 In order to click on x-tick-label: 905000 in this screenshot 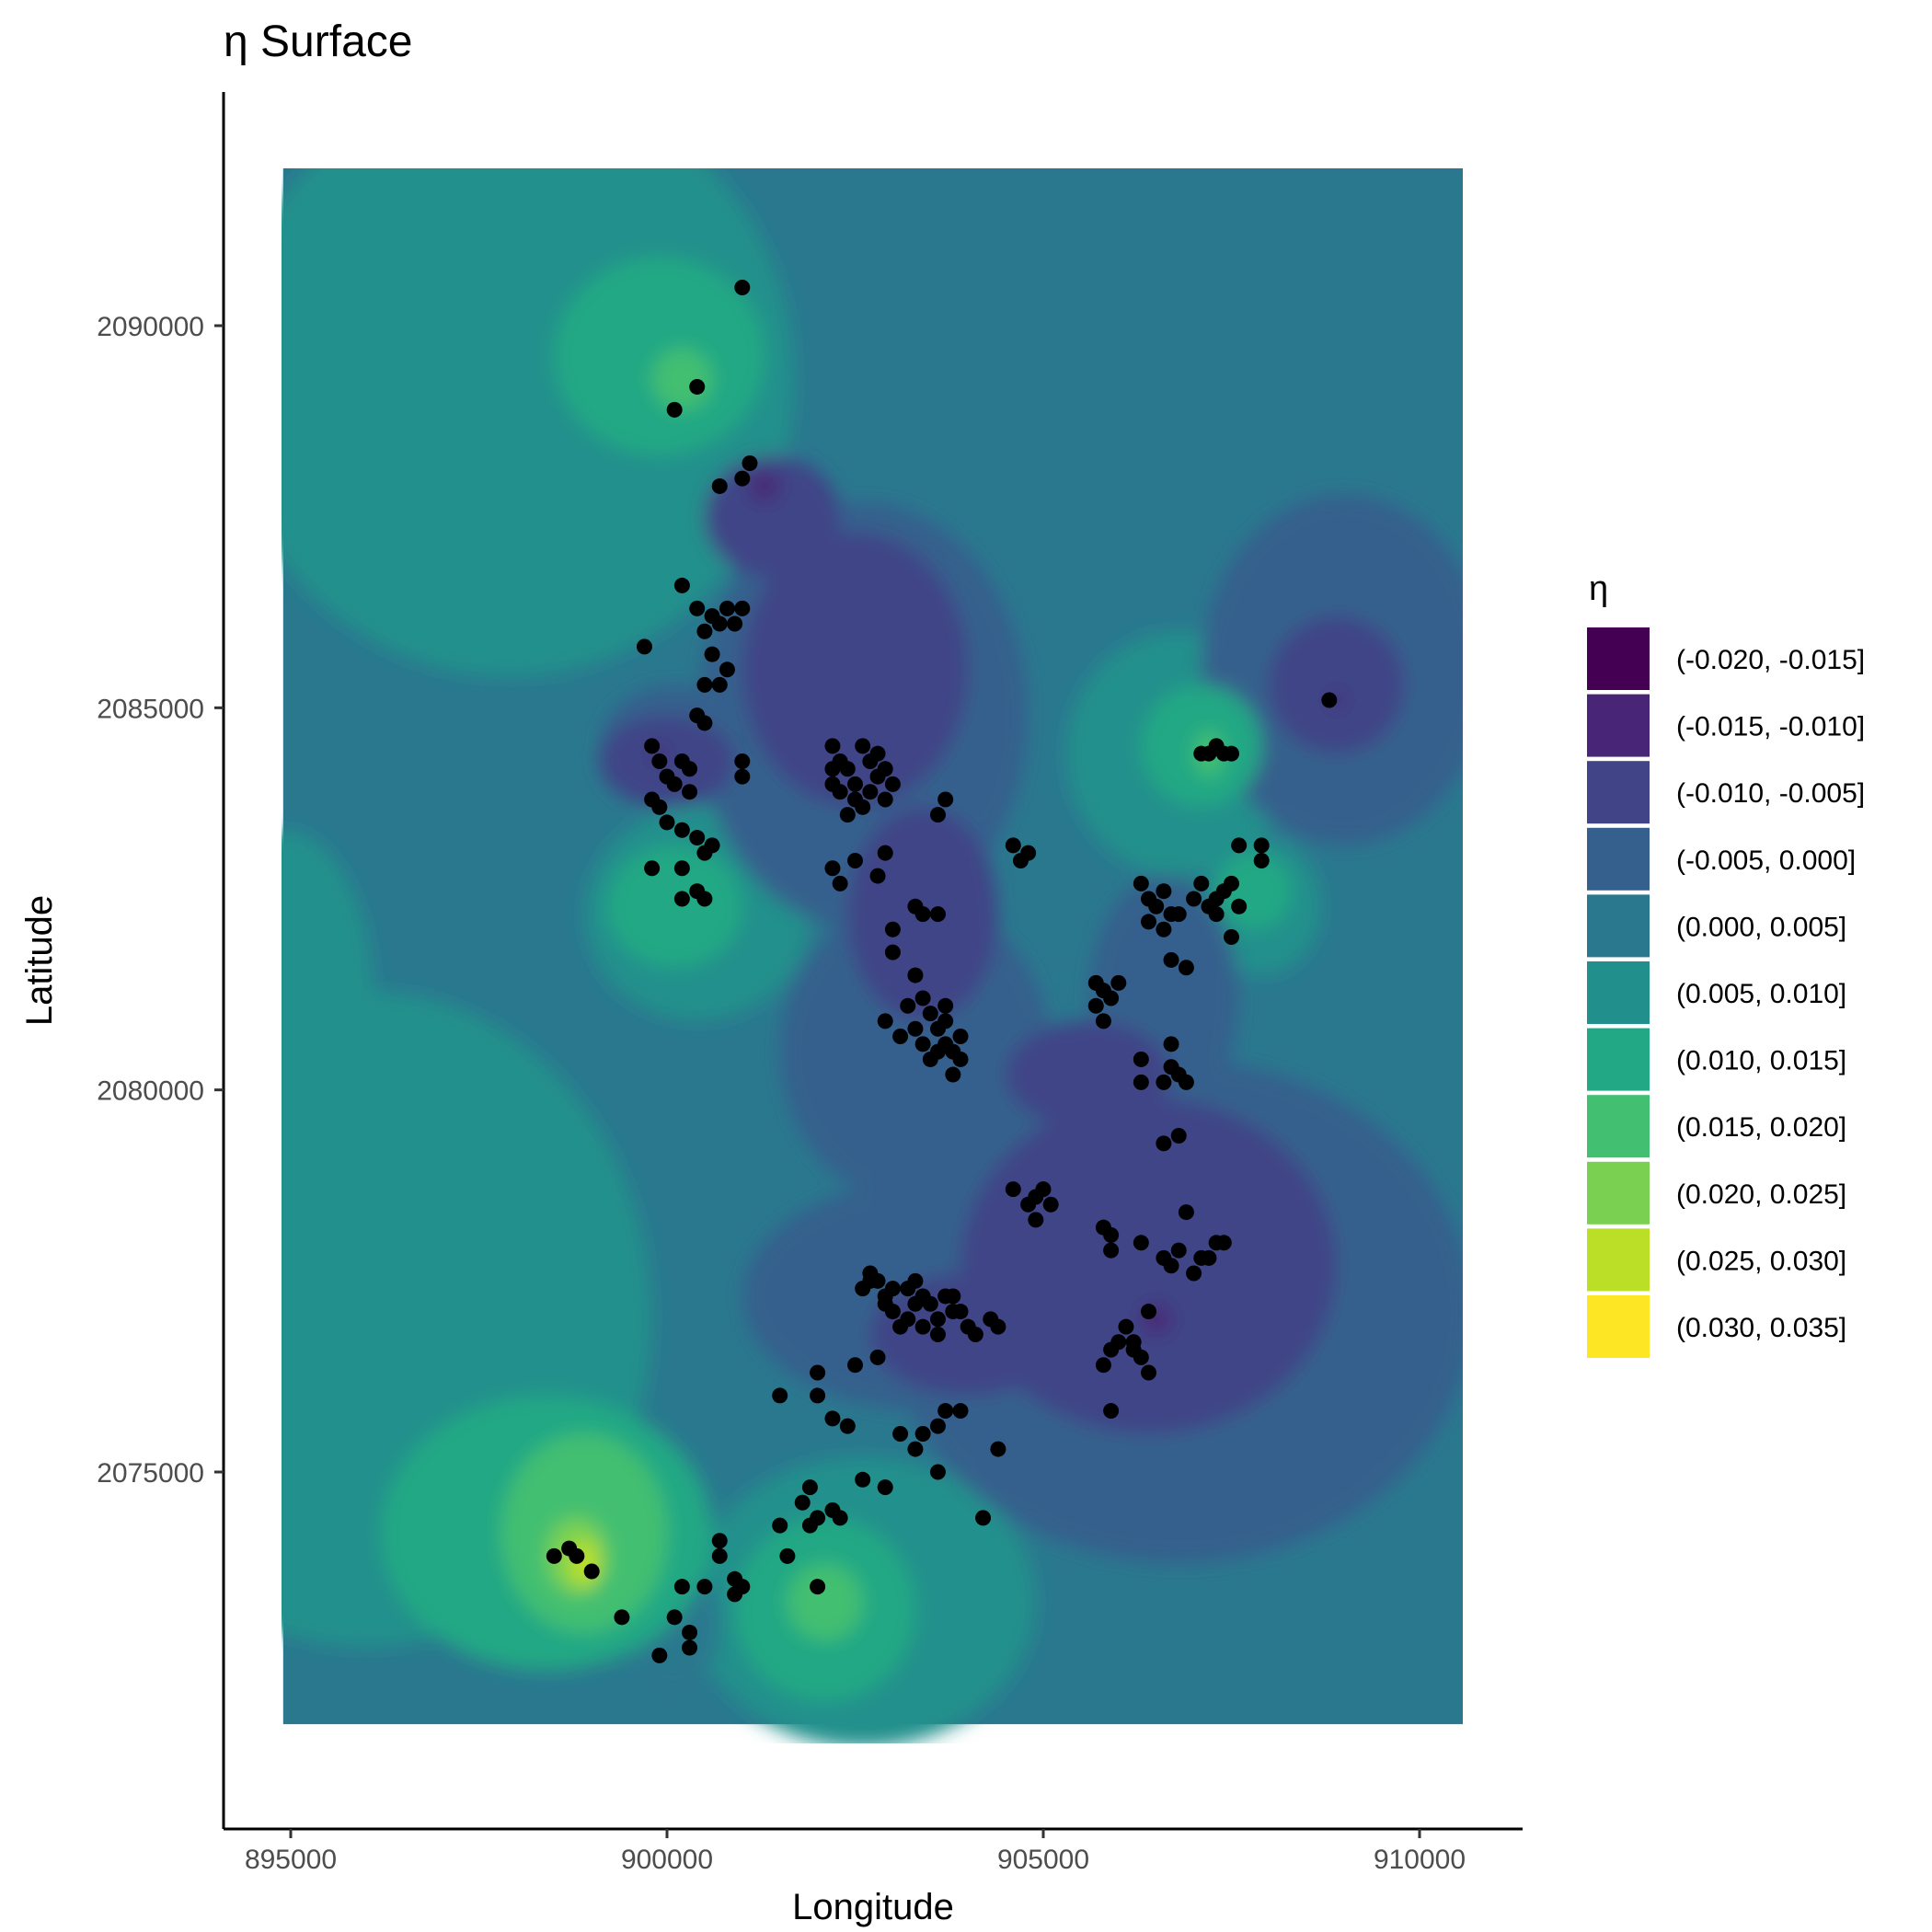, I will do `click(1043, 1860)`.